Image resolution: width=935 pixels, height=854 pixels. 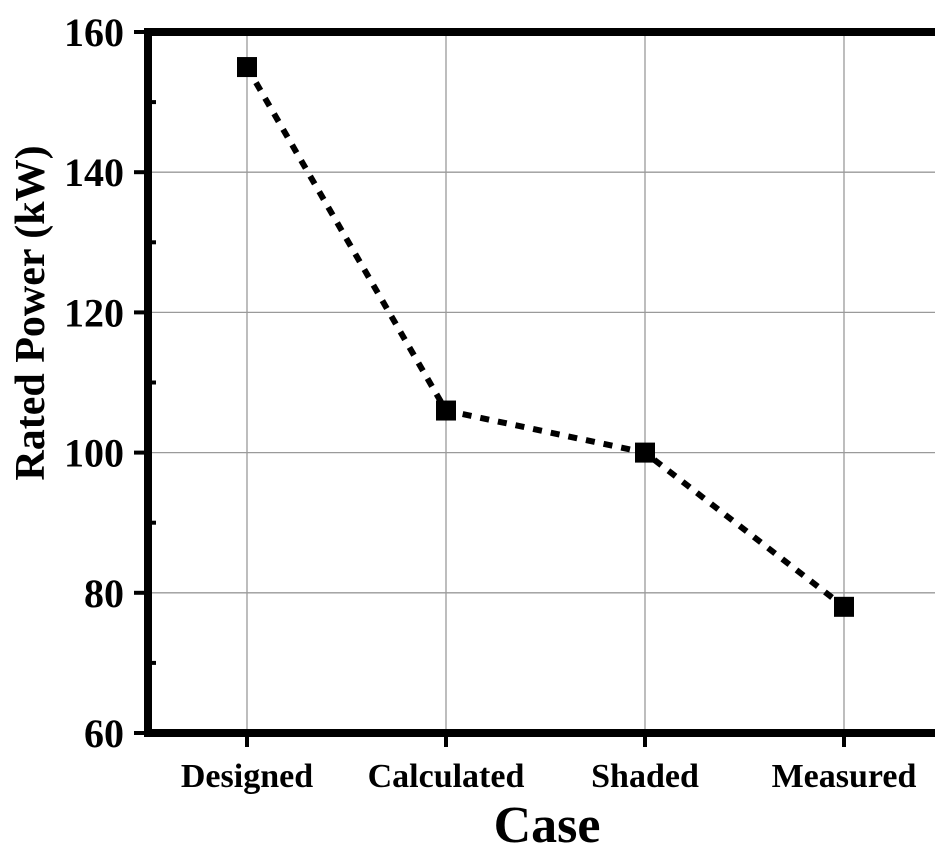 I want to click on y-axis-title: Rated Power (kW), so click(x=31, y=312).